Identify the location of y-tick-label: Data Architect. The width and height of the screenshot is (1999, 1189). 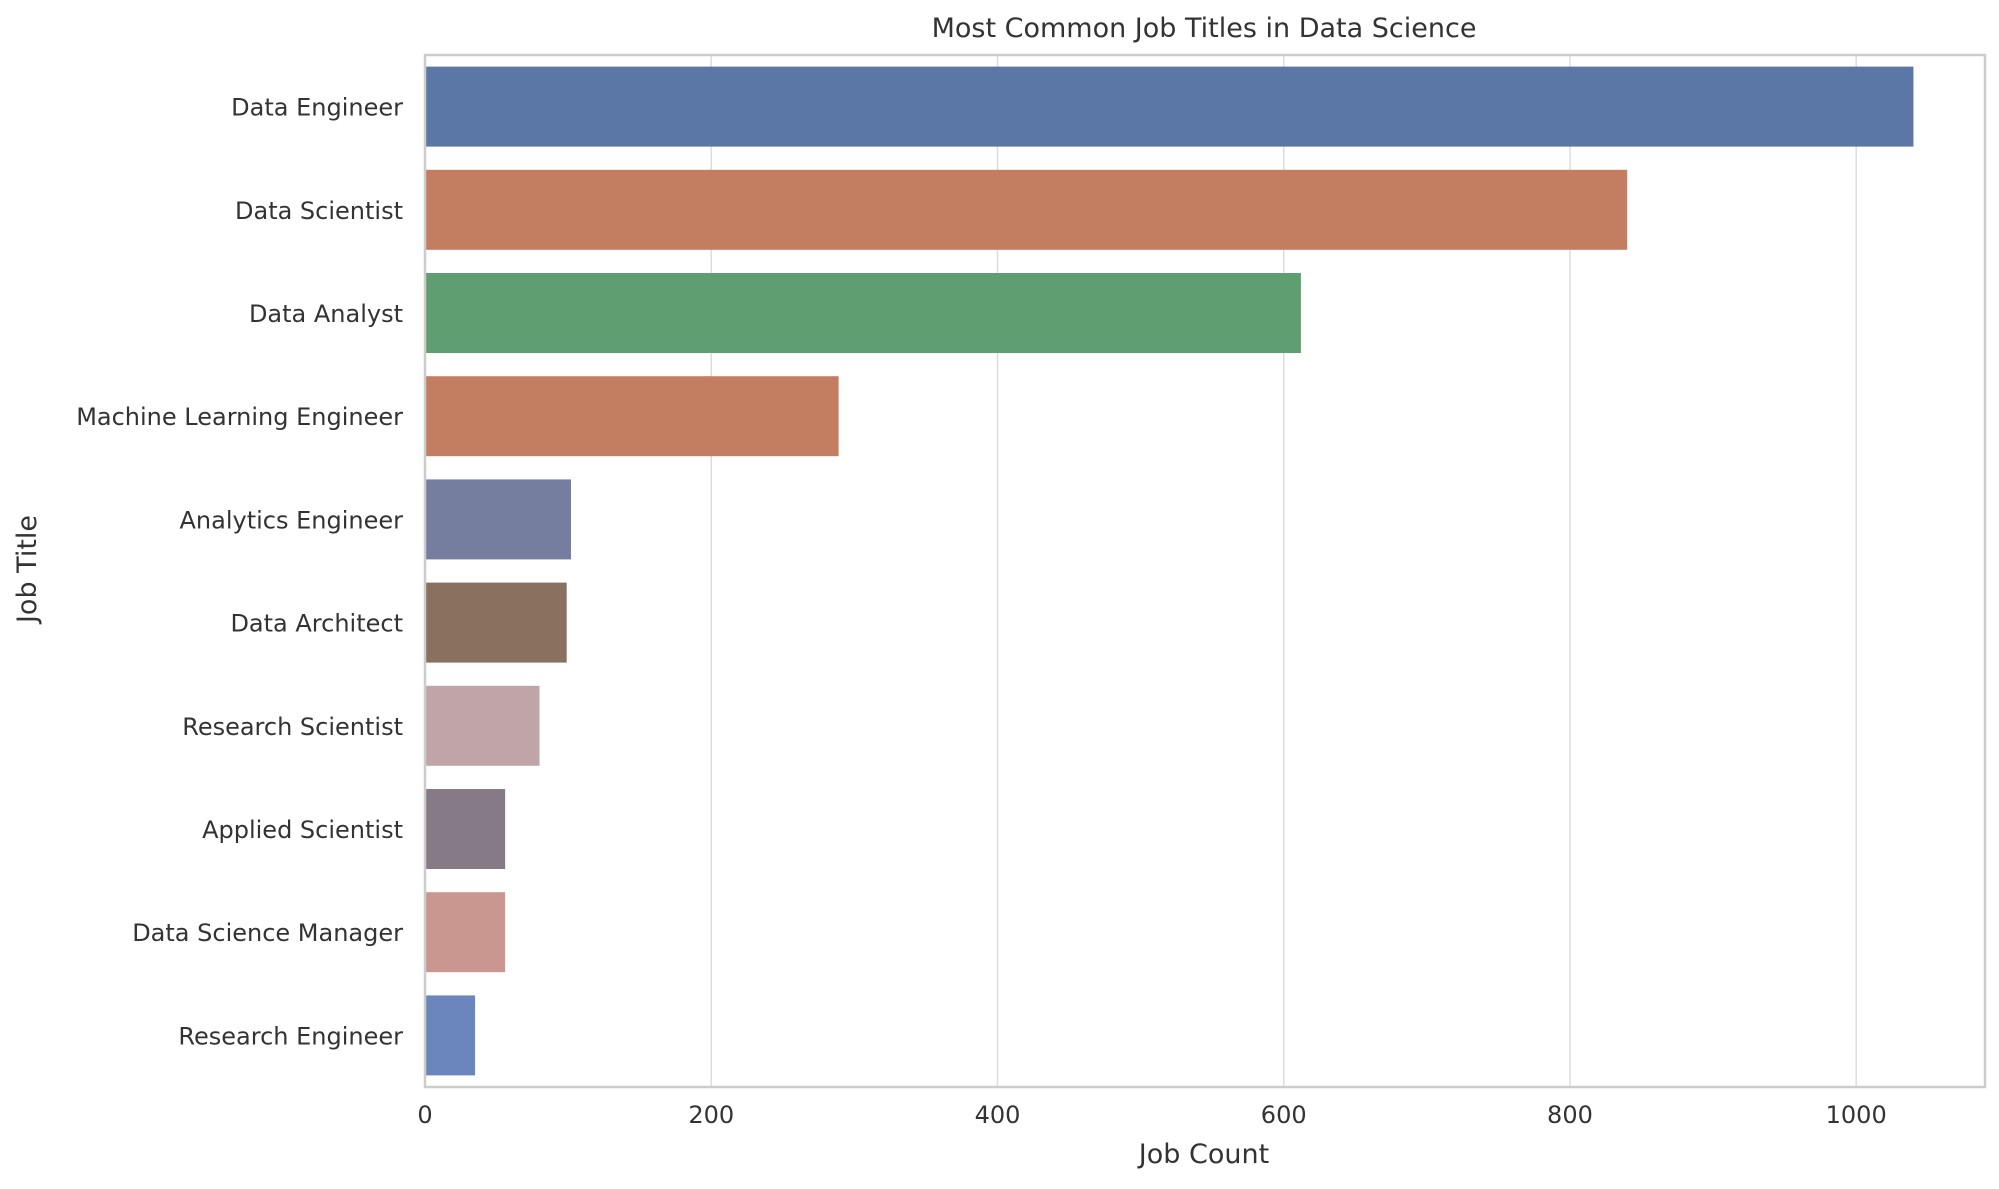
(316, 624).